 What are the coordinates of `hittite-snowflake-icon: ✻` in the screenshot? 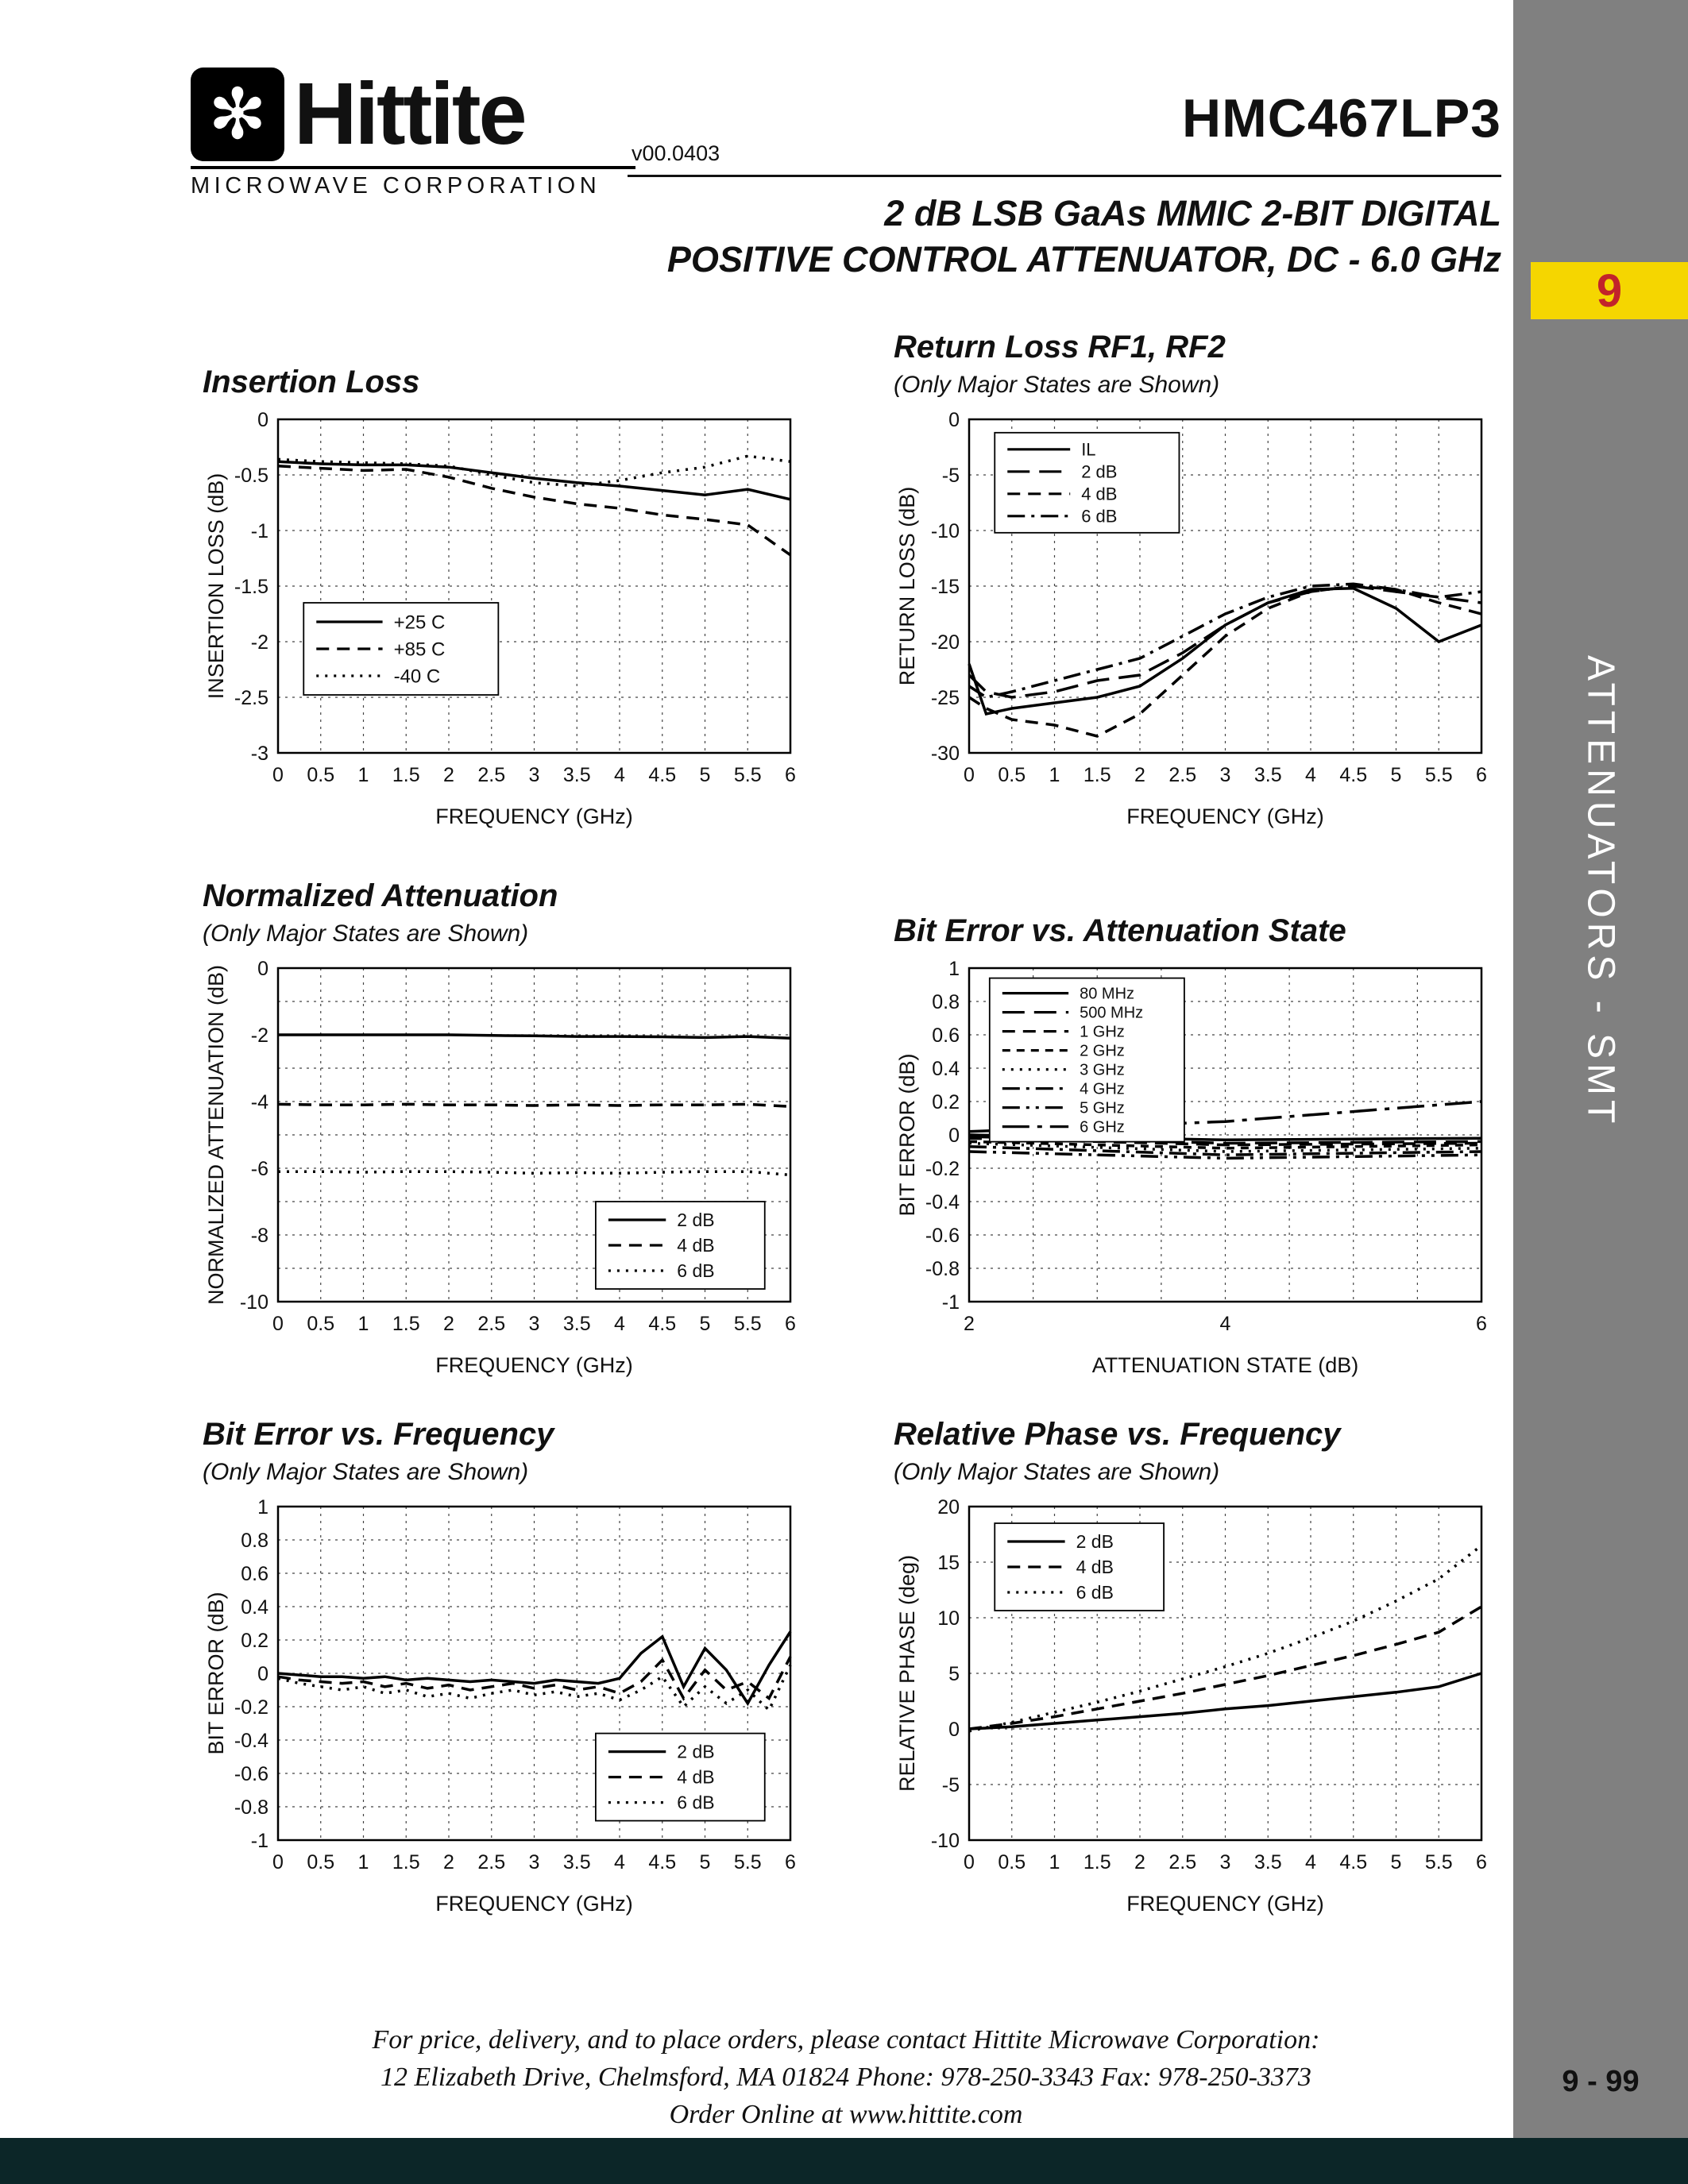 It's located at (237, 115).